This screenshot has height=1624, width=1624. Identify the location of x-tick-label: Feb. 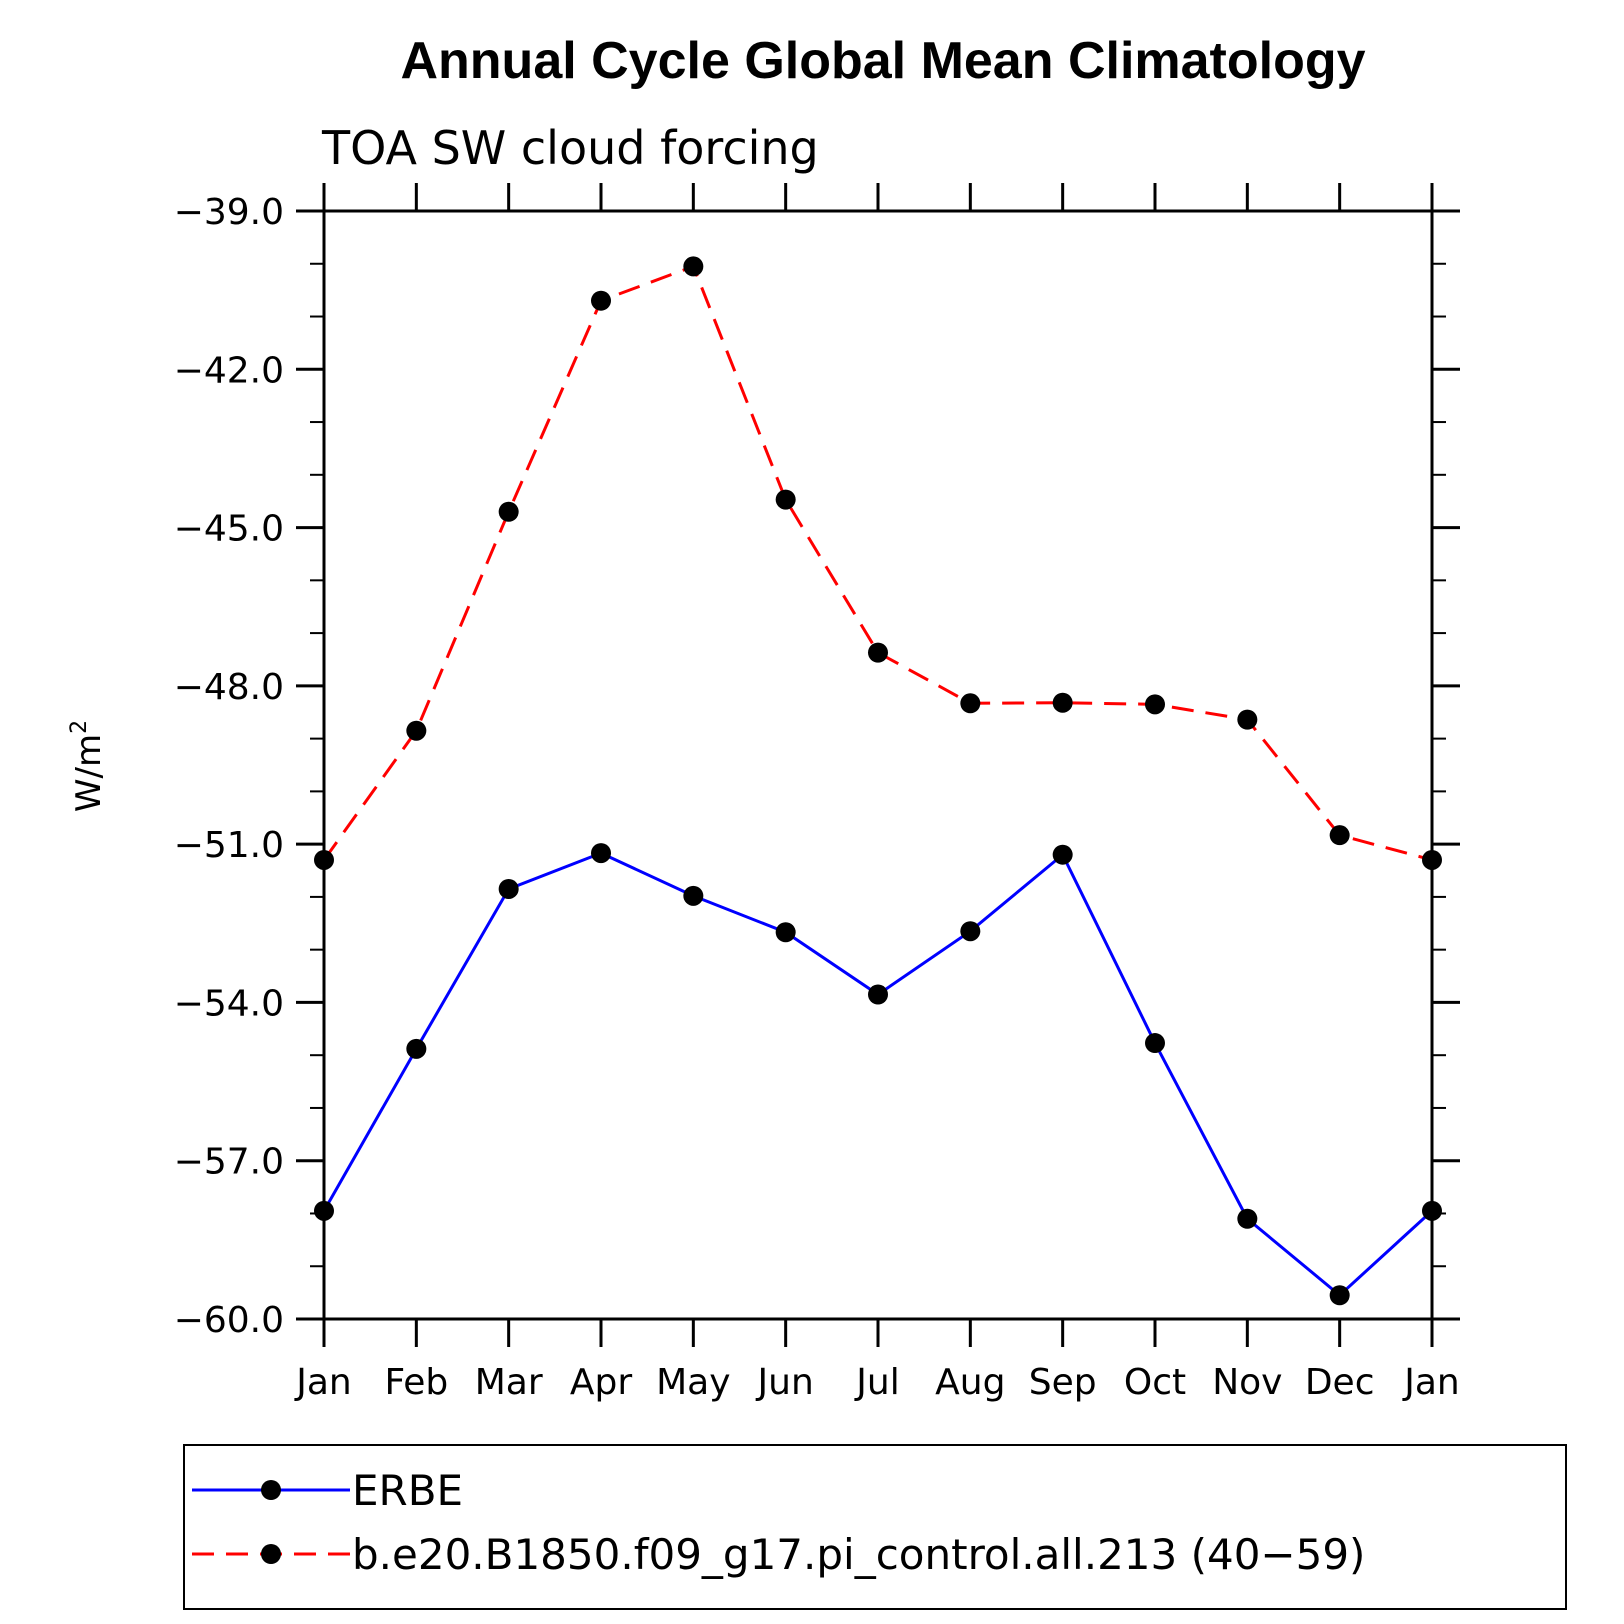
(416, 1382).